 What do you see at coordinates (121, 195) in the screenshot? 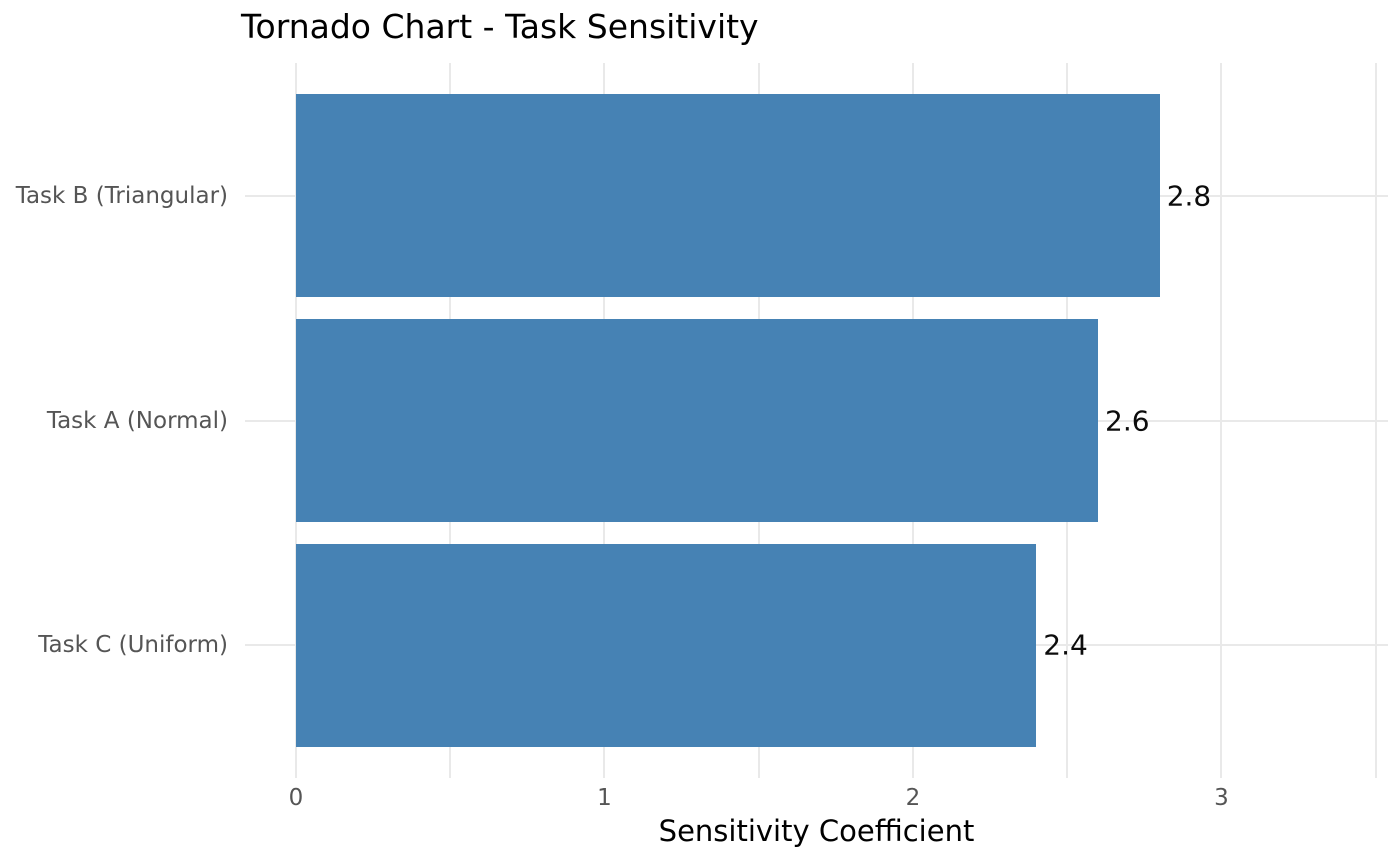
I see `y-tick-label: Task B (Triangular)` at bounding box center [121, 195].